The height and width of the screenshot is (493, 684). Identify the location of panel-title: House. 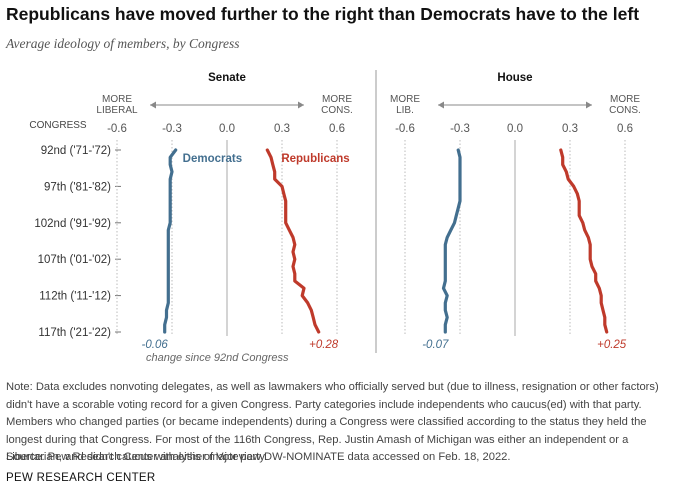
(514, 78).